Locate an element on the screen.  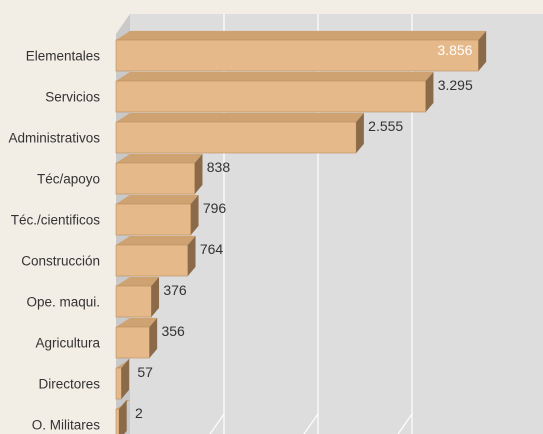
value-label: 2 is located at coordinates (139, 413).